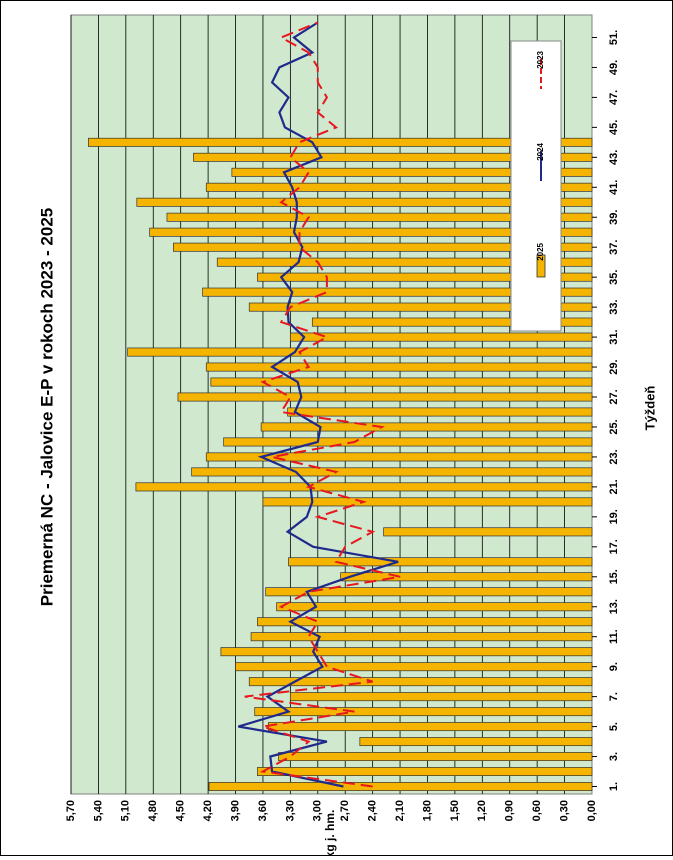 This screenshot has height=860, width=673. I want to click on value-tick-label: 0,00, so click(592, 810).